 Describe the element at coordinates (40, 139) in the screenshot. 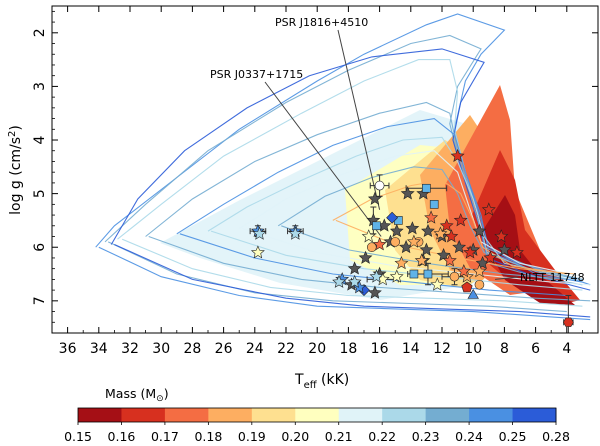

I see `y-tick-label-2: 4` at that location.